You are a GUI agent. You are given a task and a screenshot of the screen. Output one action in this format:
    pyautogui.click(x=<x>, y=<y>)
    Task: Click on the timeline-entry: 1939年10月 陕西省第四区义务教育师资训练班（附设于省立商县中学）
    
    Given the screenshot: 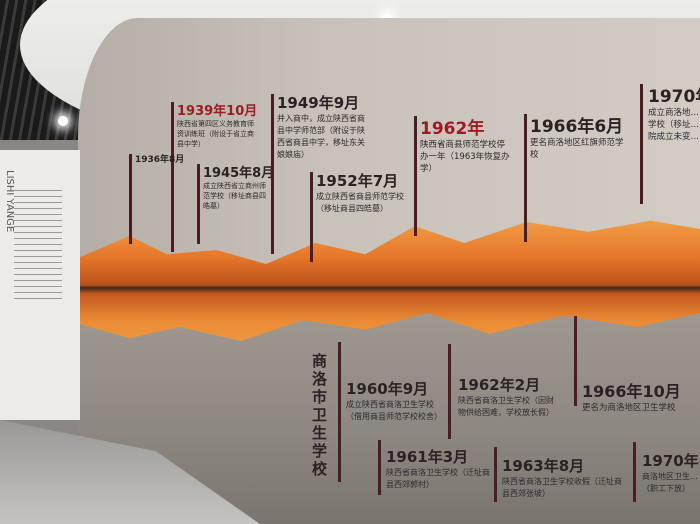 What is the action you would take?
    pyautogui.click(x=214, y=176)
    